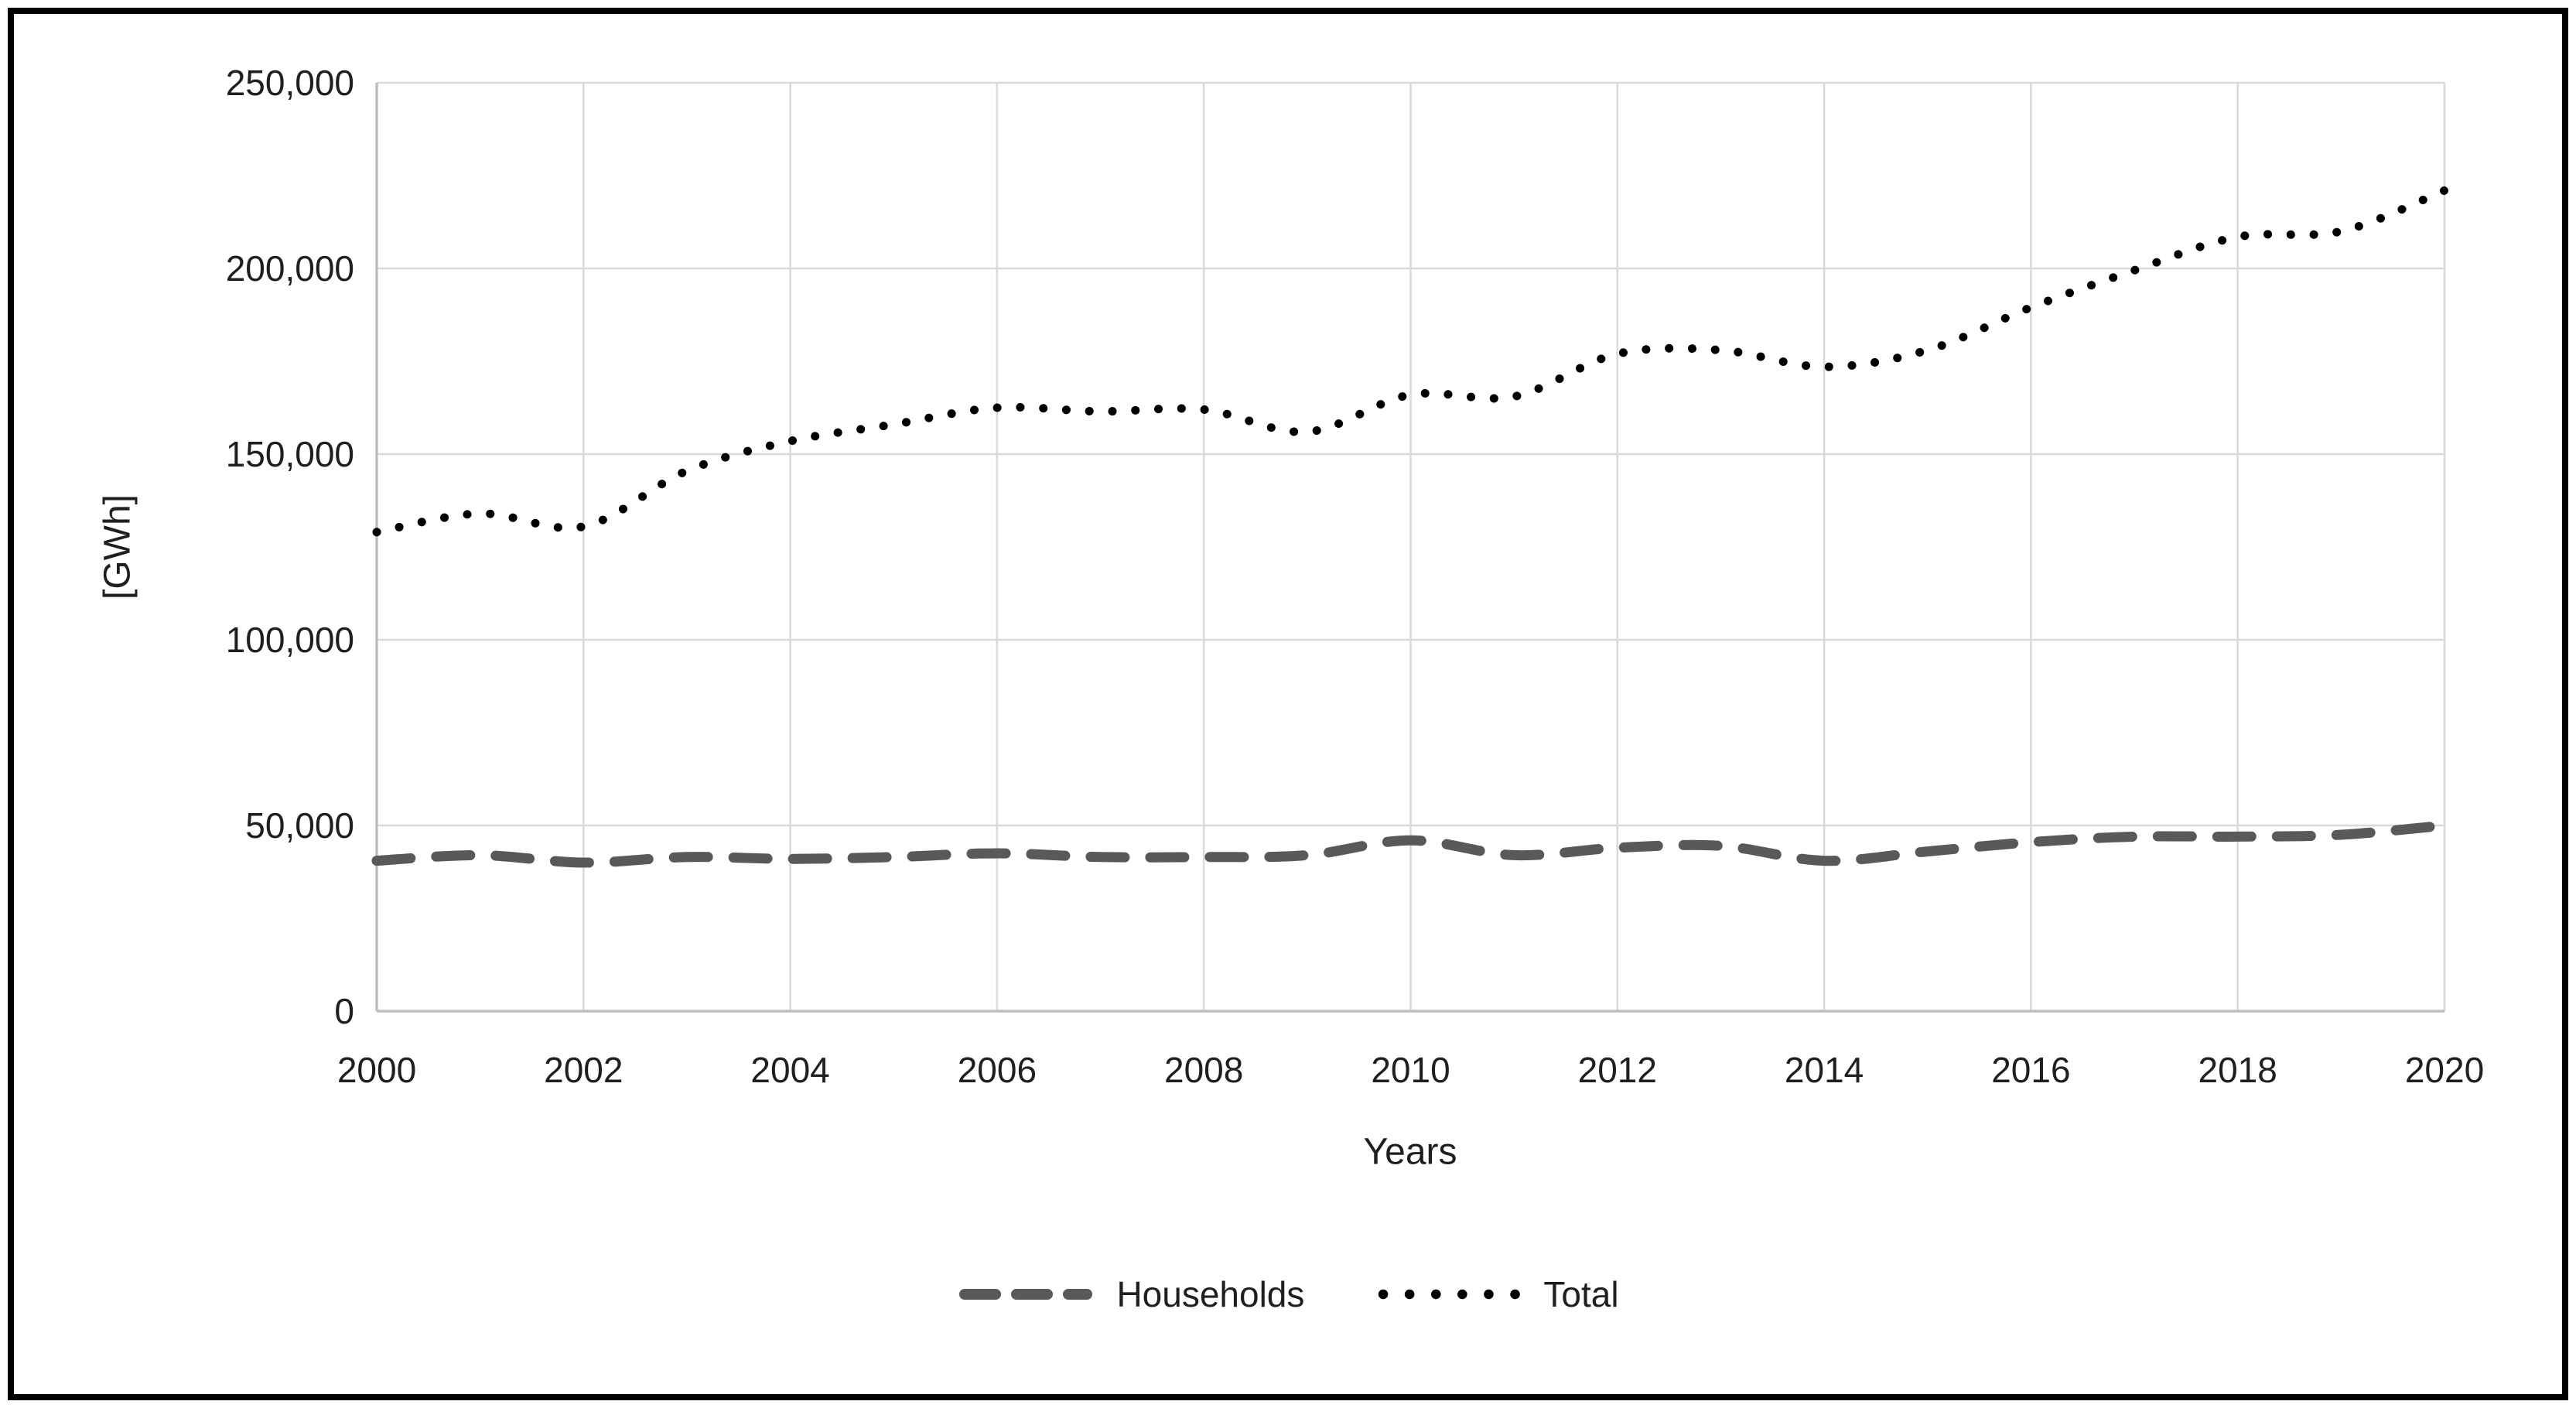 The width and height of the screenshot is (2576, 1408). Describe the element at coordinates (998, 1070) in the screenshot. I see `x-tick-label: 2006` at that location.